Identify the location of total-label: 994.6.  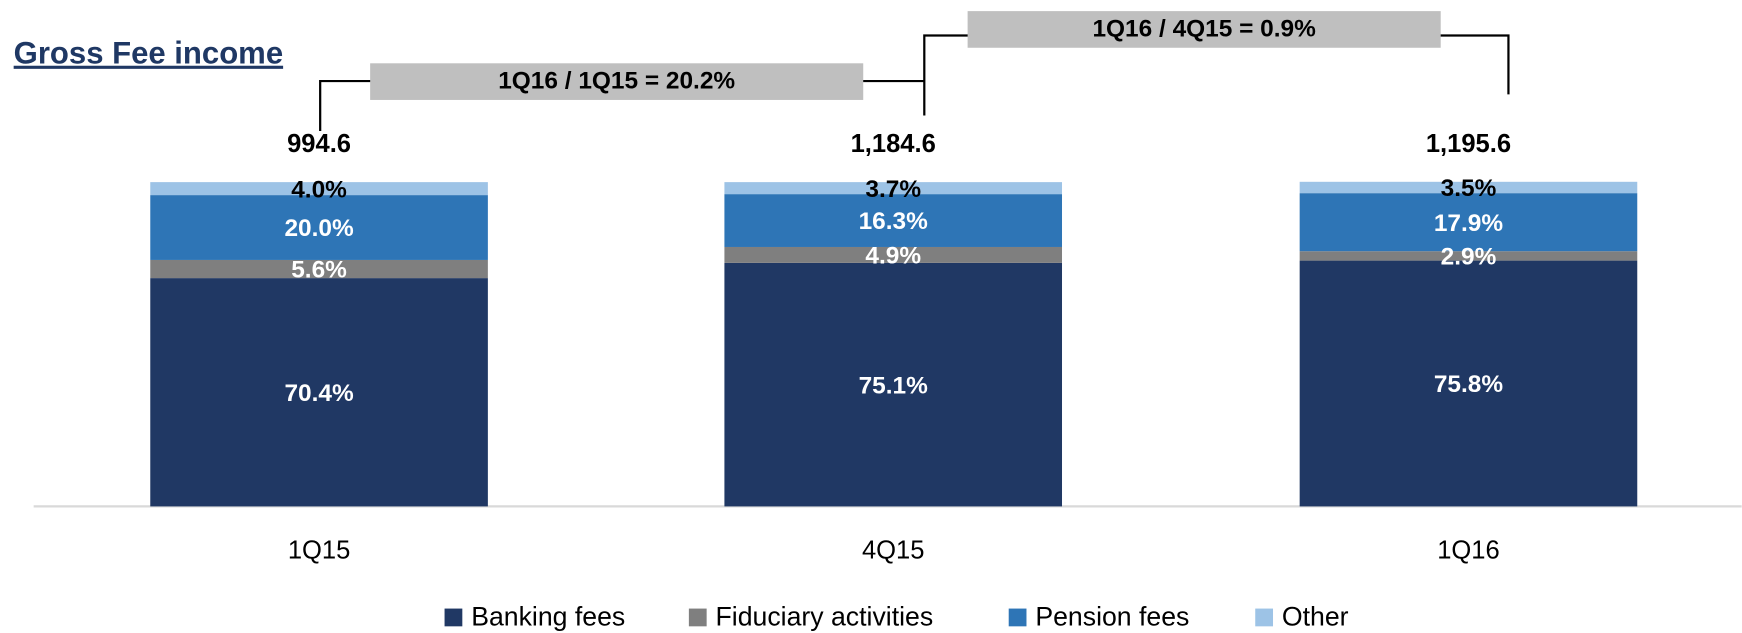
(319, 144).